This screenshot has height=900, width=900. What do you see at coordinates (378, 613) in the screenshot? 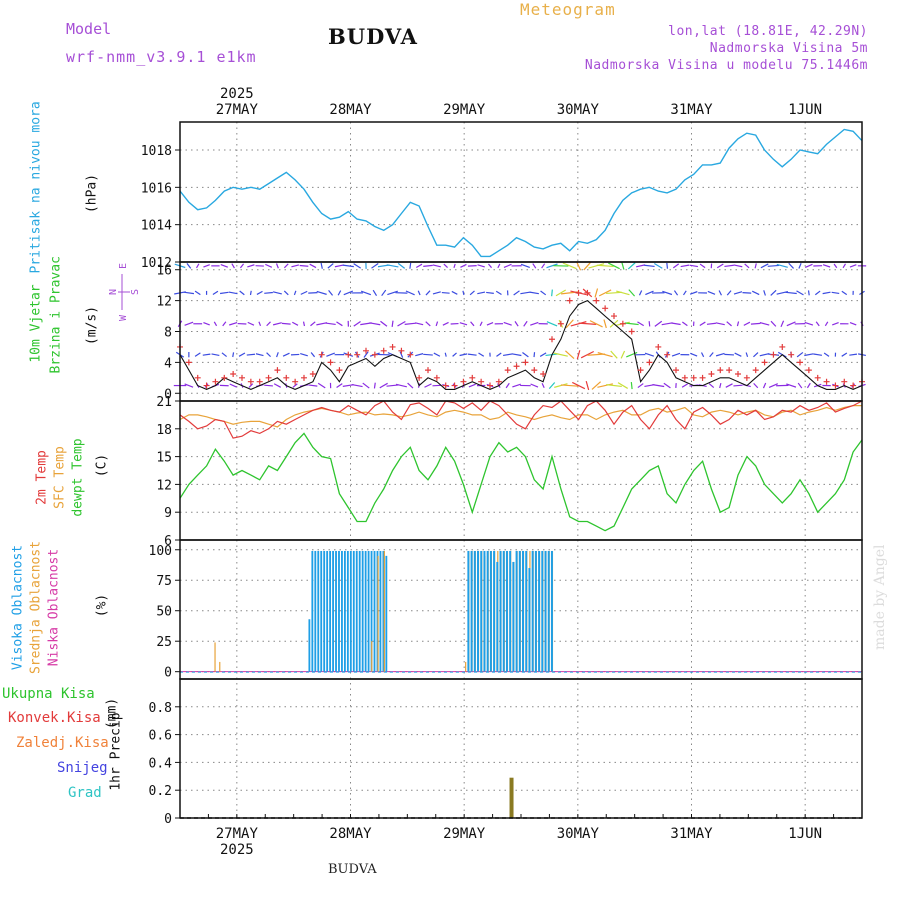
I see `mid-cloud-bar` at bounding box center [378, 613].